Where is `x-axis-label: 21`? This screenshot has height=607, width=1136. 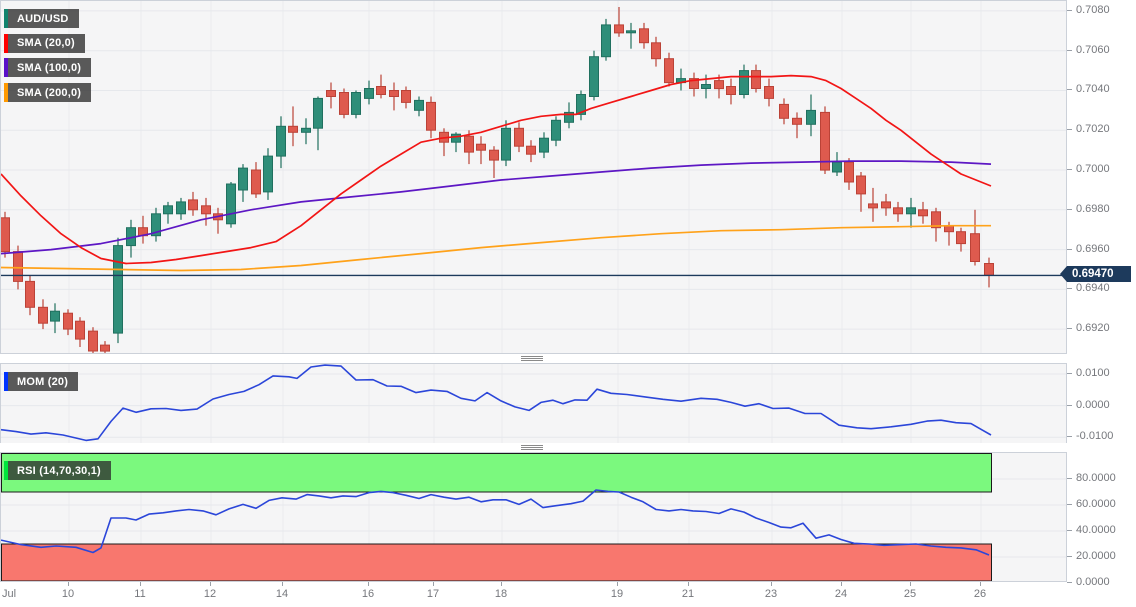
x-axis-label: 21 is located at coordinates (688, 594).